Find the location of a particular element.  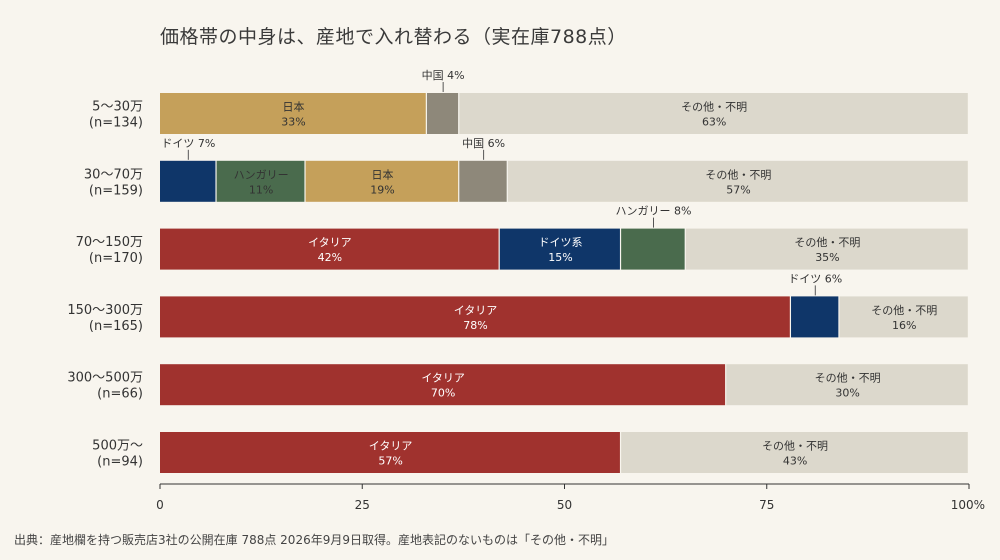

category-count-label: (n=134) is located at coordinates (116, 123).